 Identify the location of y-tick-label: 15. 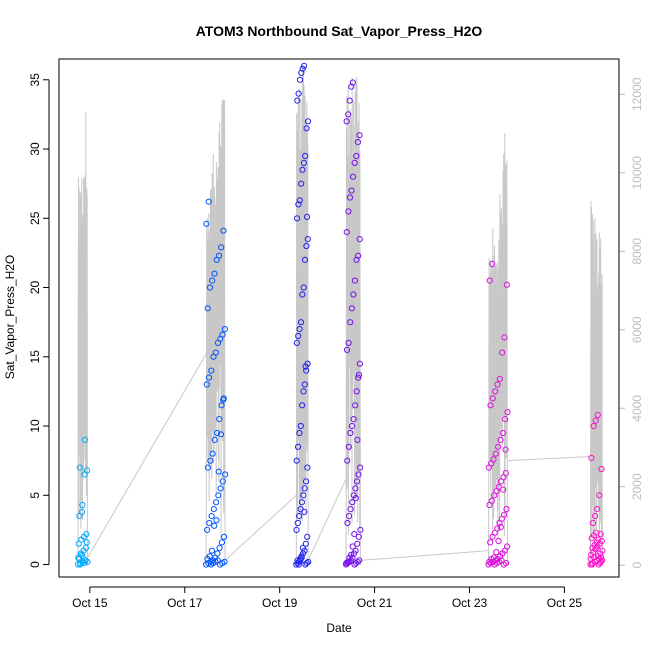
(35, 357).